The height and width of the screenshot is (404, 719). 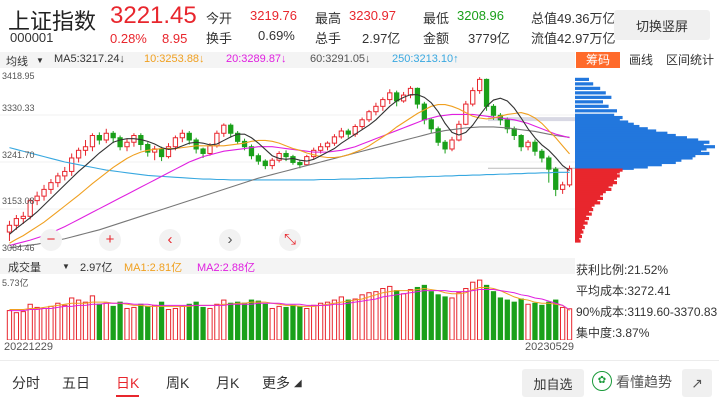 I want to click on ma250-line, so click(x=289, y=164).